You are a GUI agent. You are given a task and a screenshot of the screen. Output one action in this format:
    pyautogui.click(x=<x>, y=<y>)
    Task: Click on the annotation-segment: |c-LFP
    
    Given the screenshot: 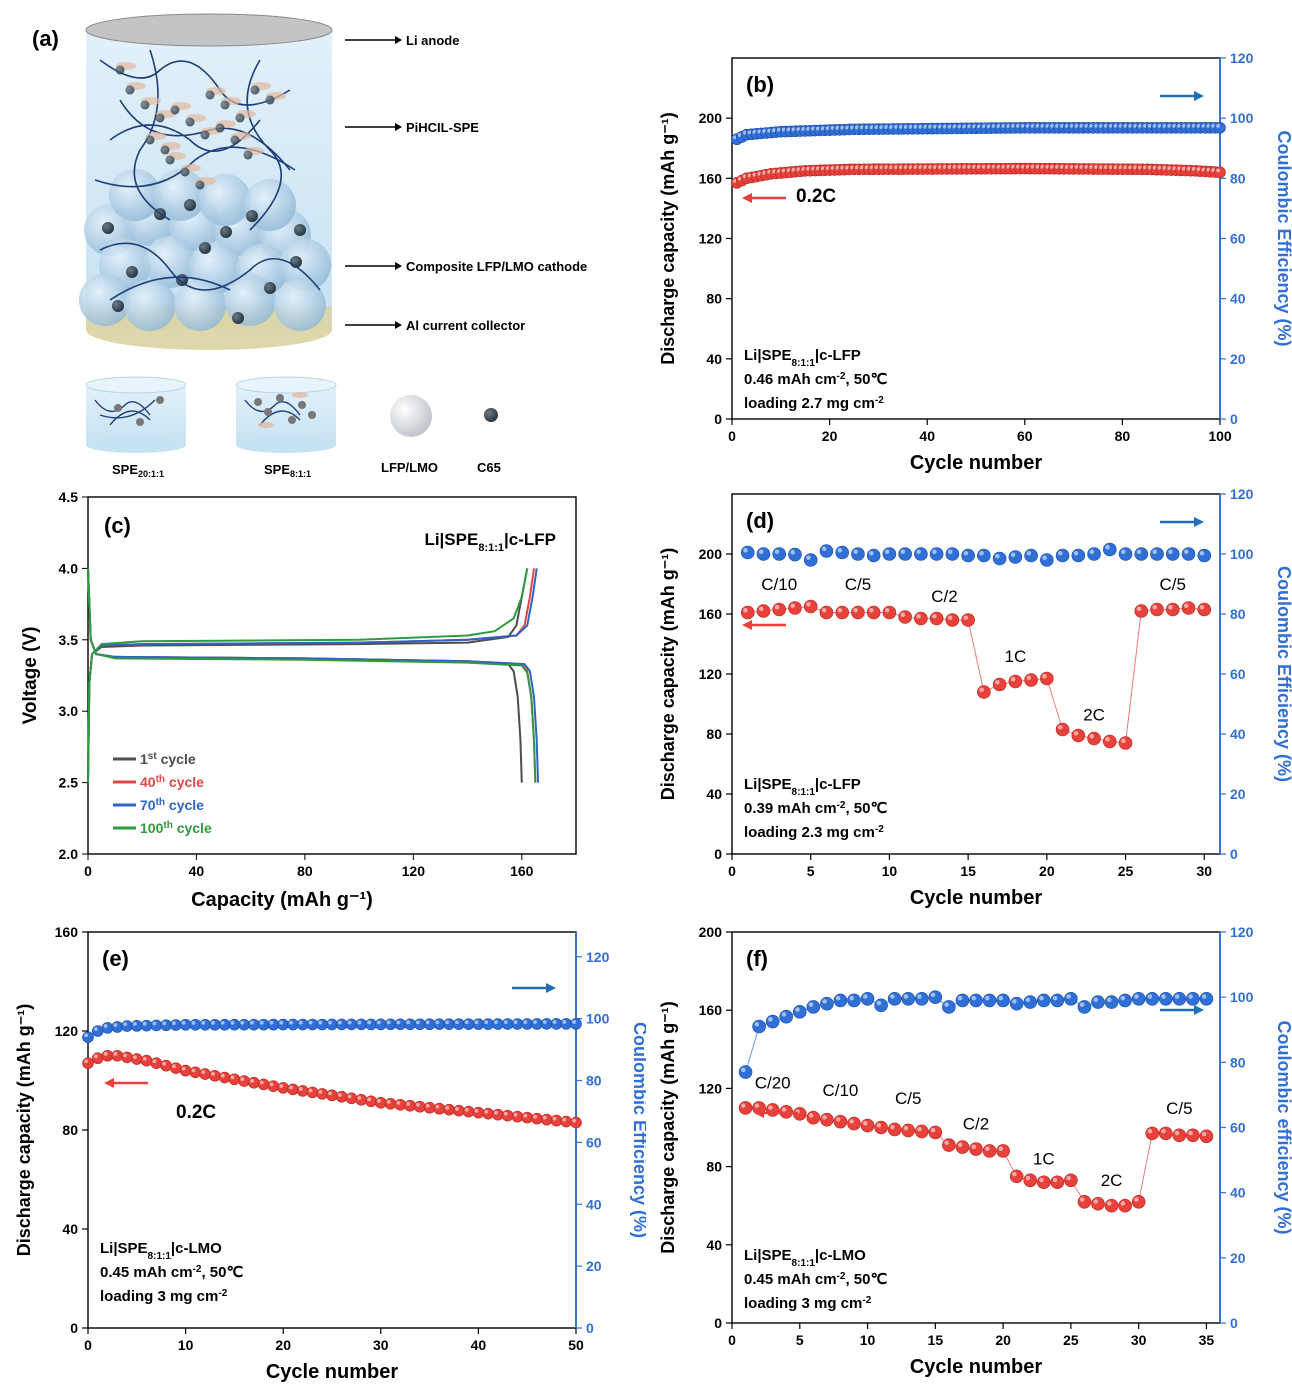 What is the action you would take?
    pyautogui.click(x=838, y=784)
    